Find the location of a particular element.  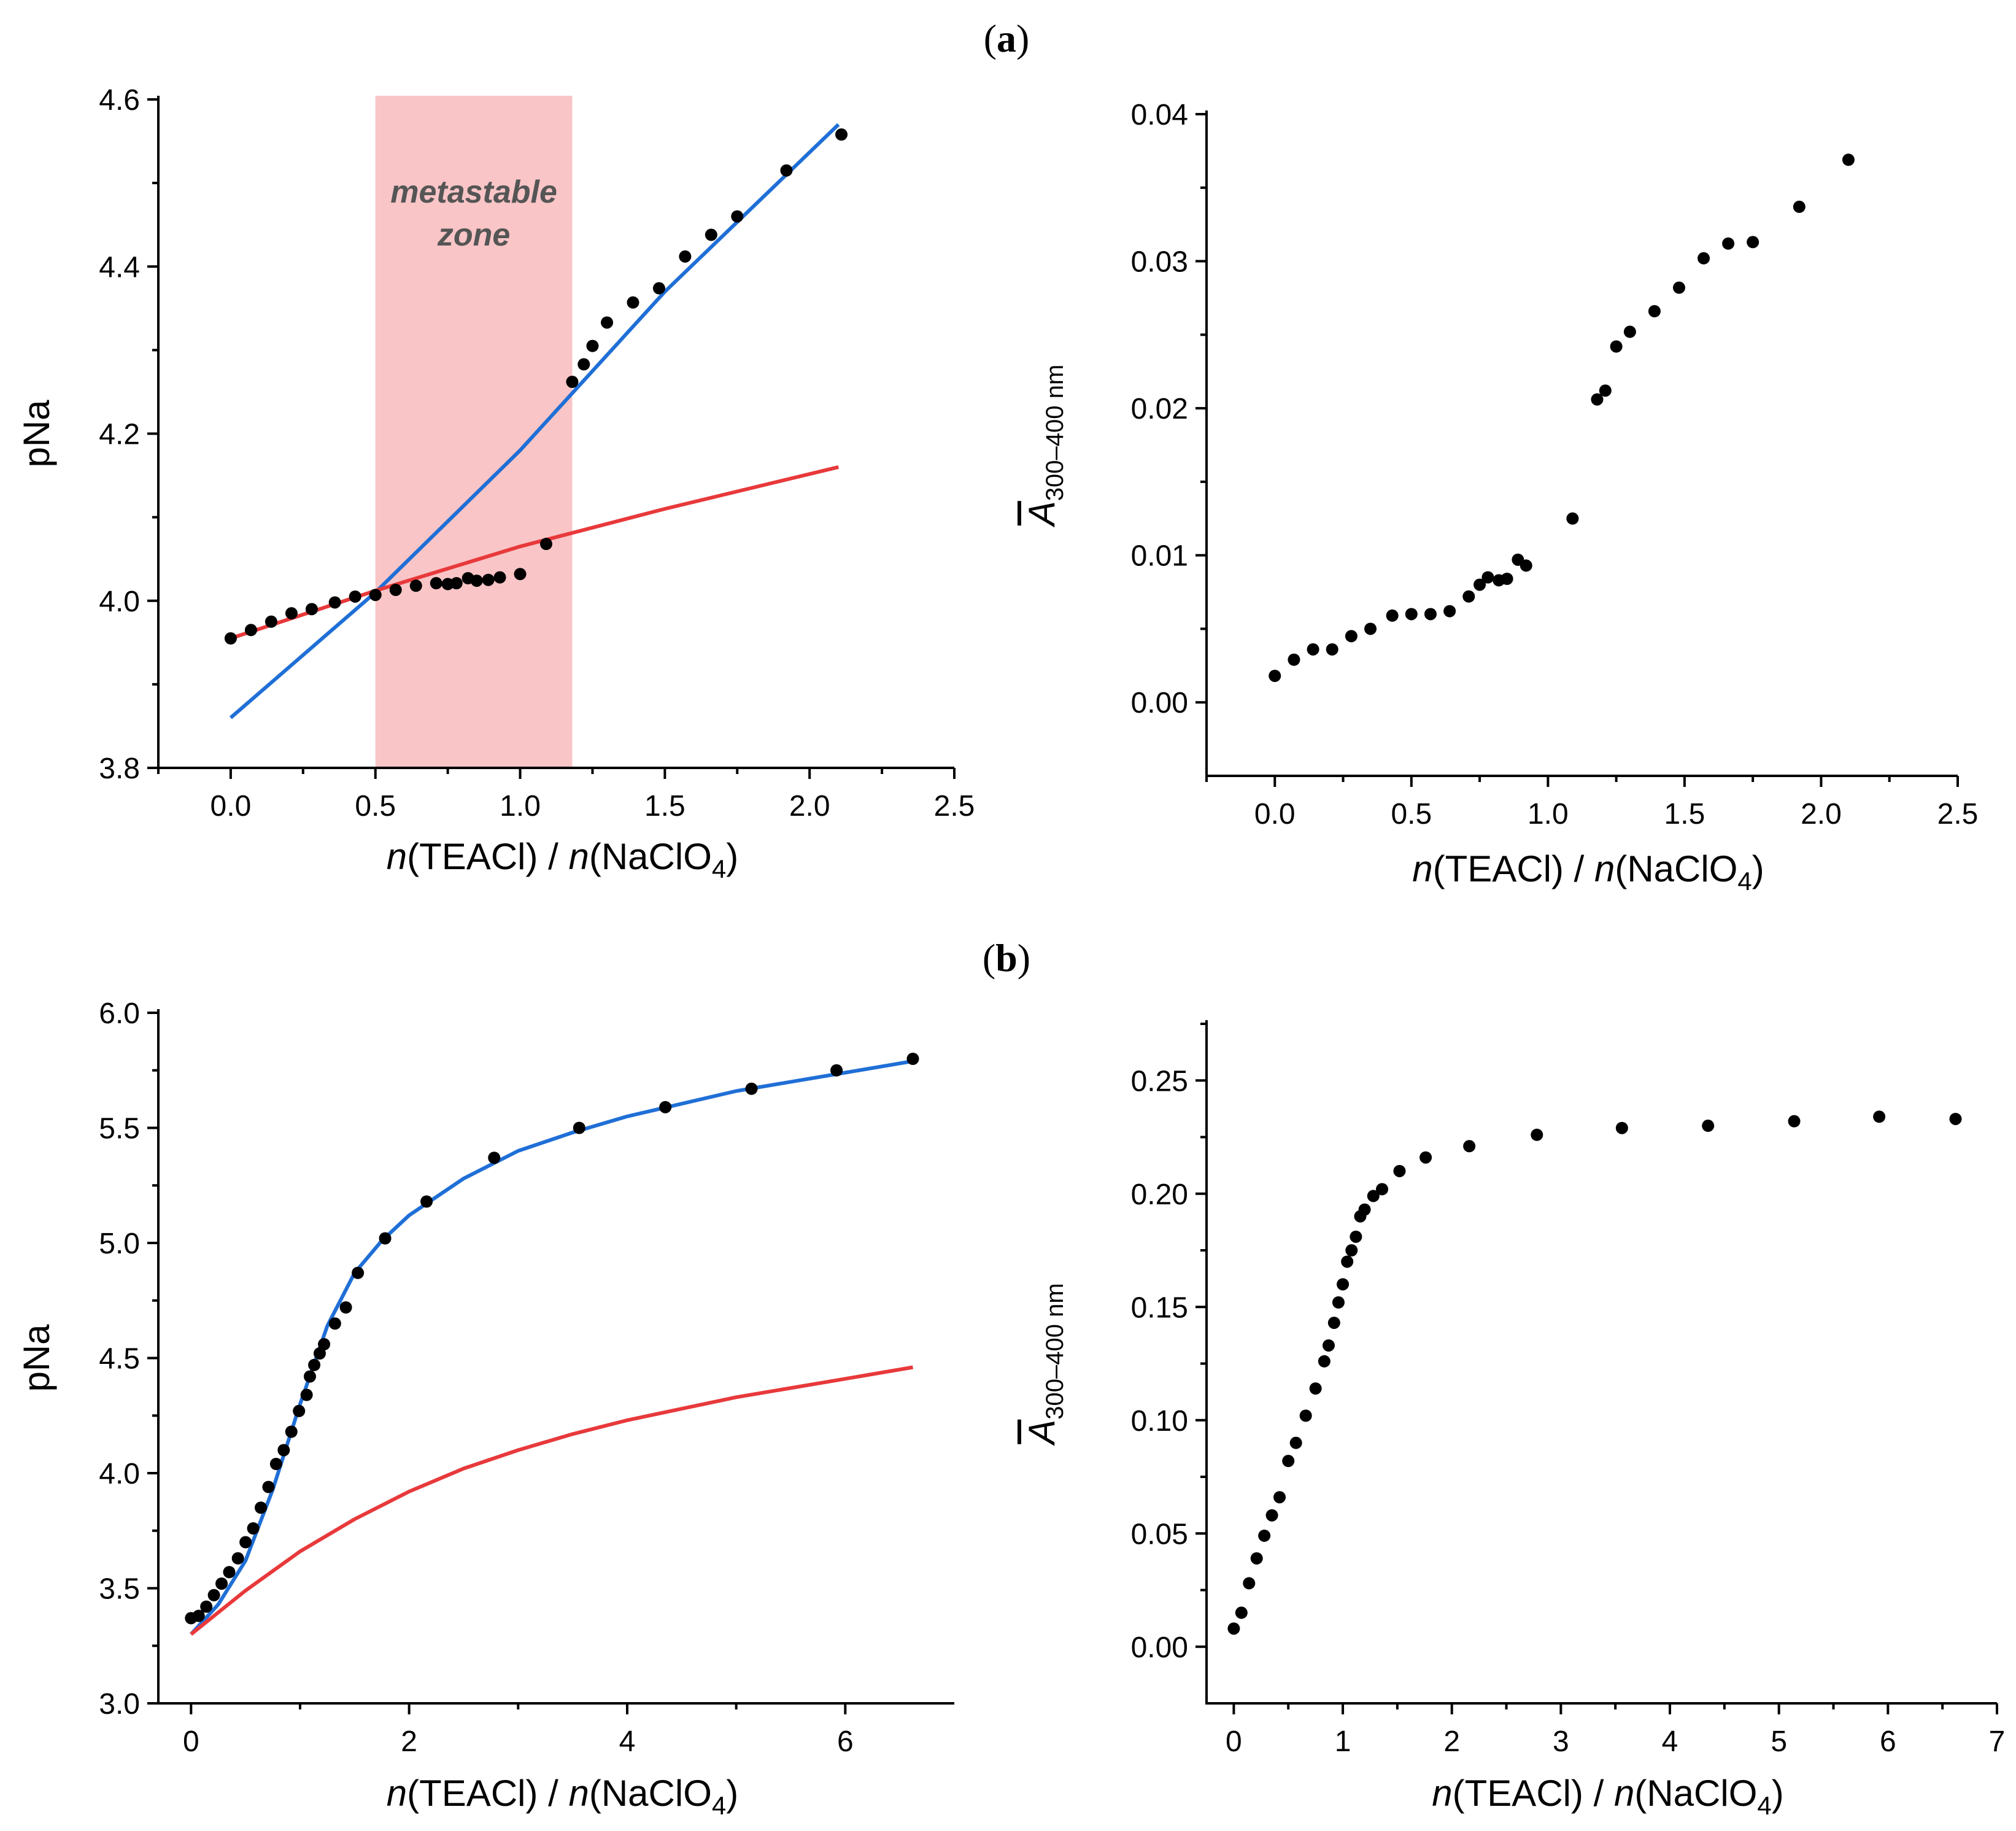

zone-label-line1: metastable is located at coordinates (474, 192).